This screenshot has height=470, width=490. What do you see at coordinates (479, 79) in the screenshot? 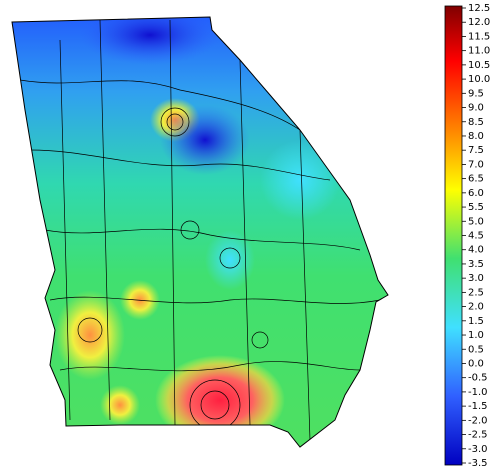
I see `colorbar-tick-label: 10.0` at bounding box center [479, 79].